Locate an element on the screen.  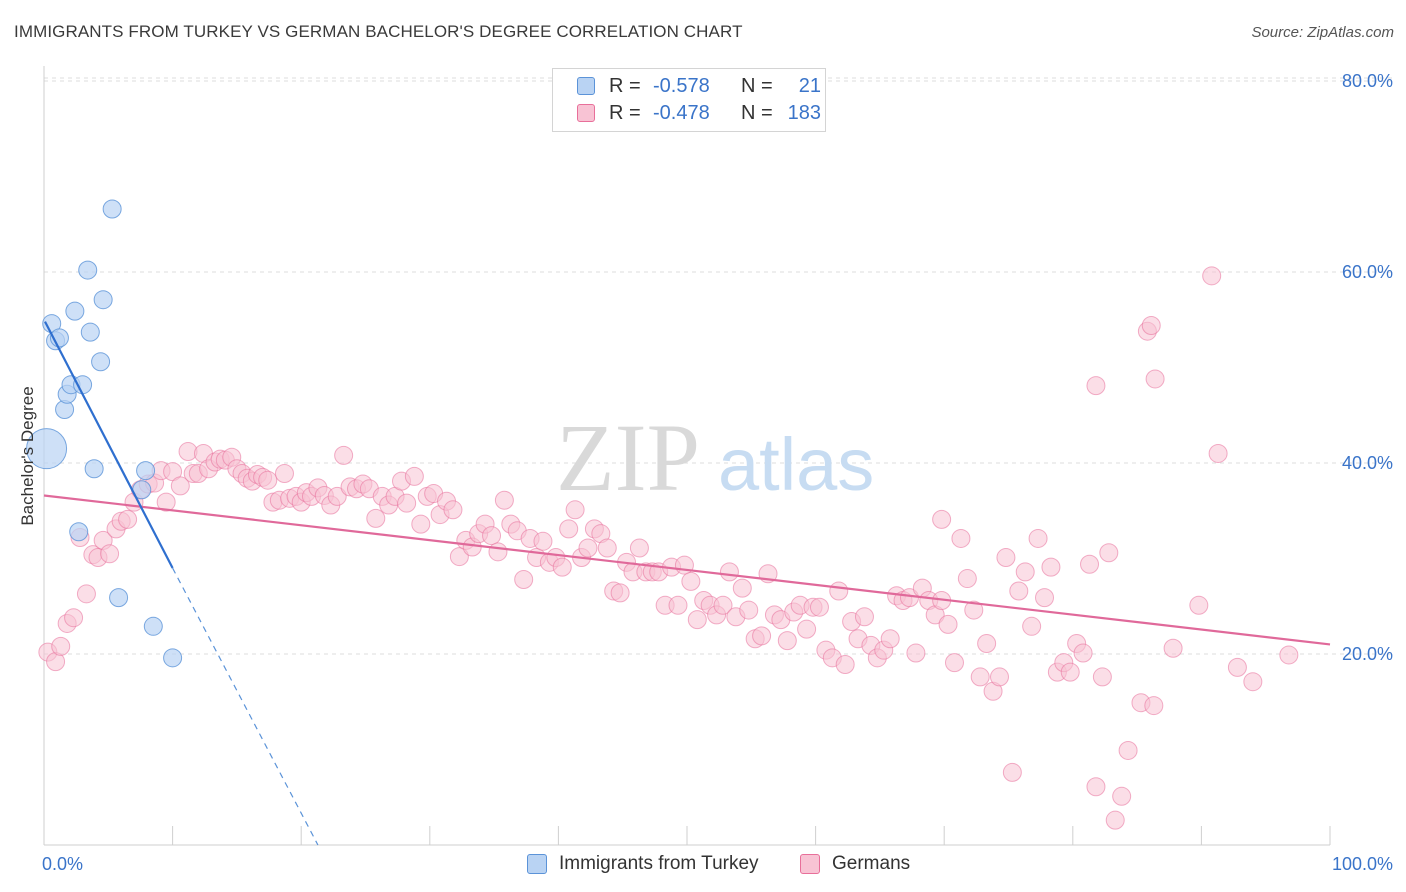
turkey-points is located at coordinates (104, 433).